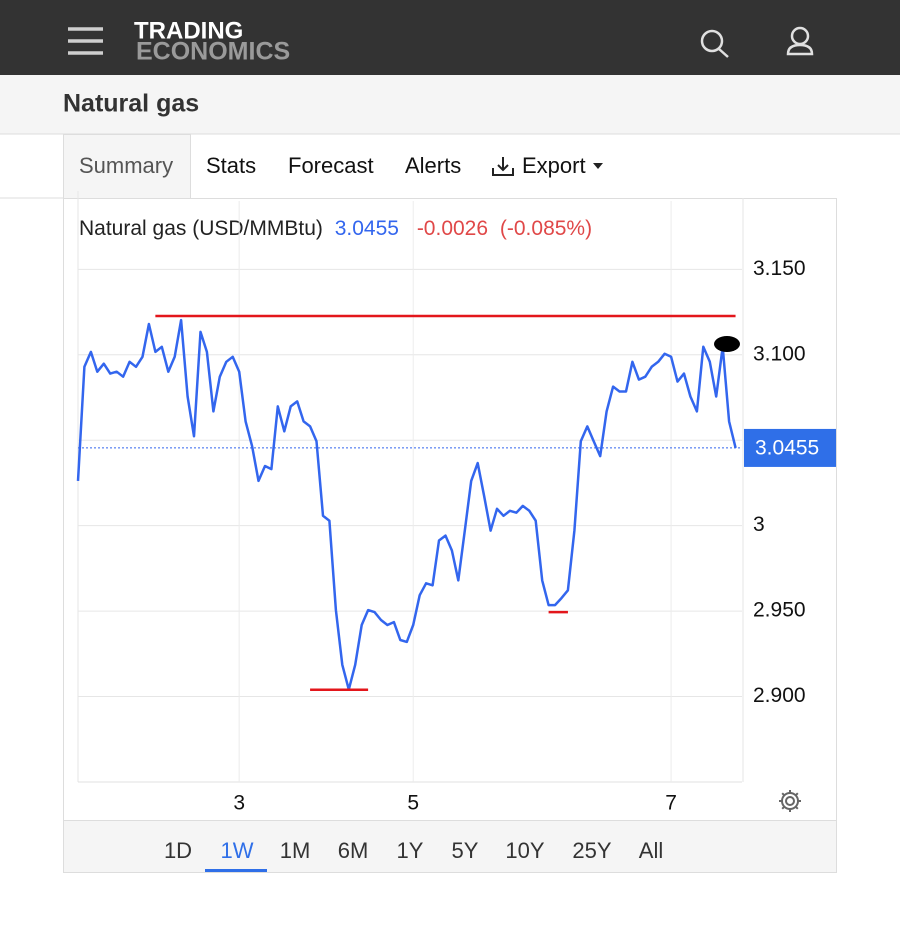 The height and width of the screenshot is (925, 900). Describe the element at coordinates (800, 41) in the screenshot. I see `user-icon` at that location.